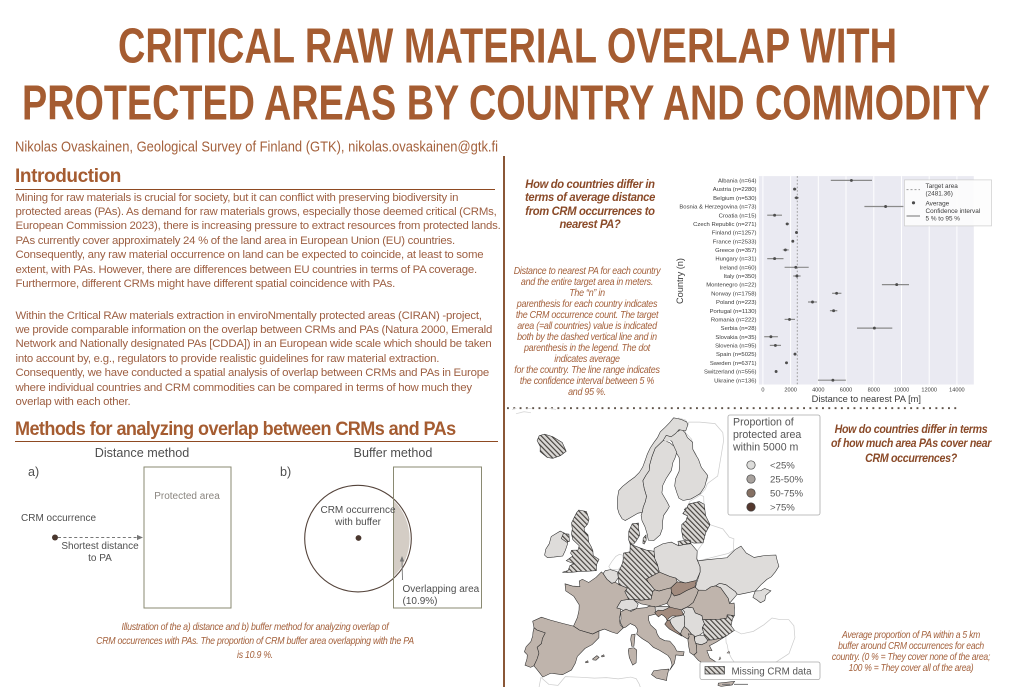 This screenshot has width=1024, height=687. What do you see at coordinates (782, 507) in the screenshot?
I see `svg-text: >75%` at bounding box center [782, 507].